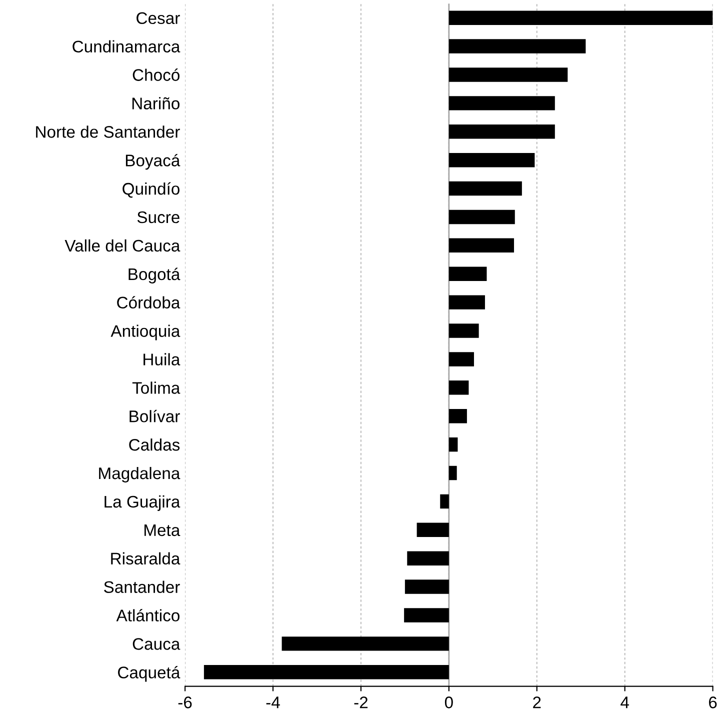 The image size is (720, 724). What do you see at coordinates (162, 359) in the screenshot?
I see `y-tick-label: Huila` at bounding box center [162, 359].